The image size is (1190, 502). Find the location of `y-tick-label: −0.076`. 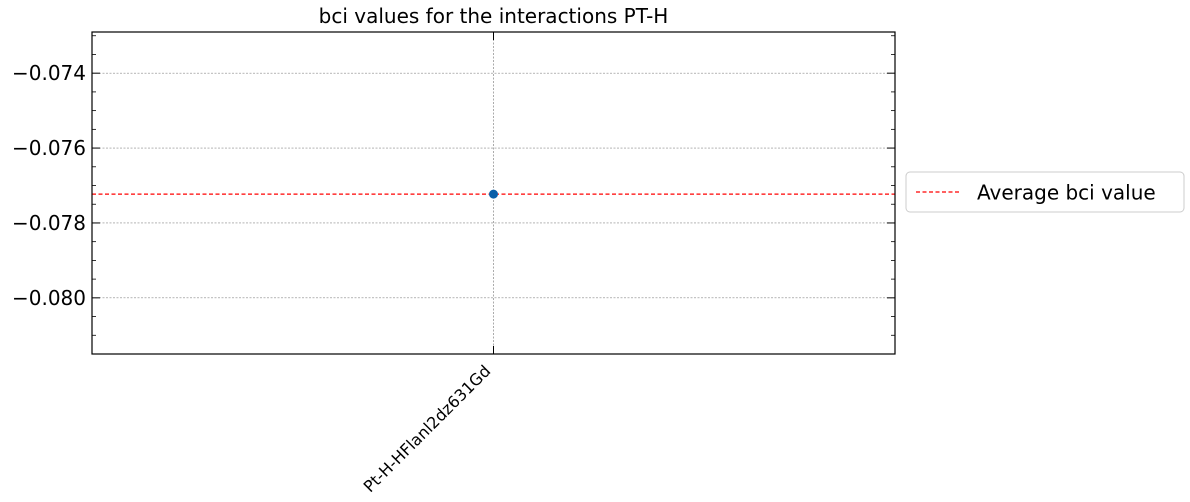

y-tick-label: −0.076 is located at coordinates (49, 148).